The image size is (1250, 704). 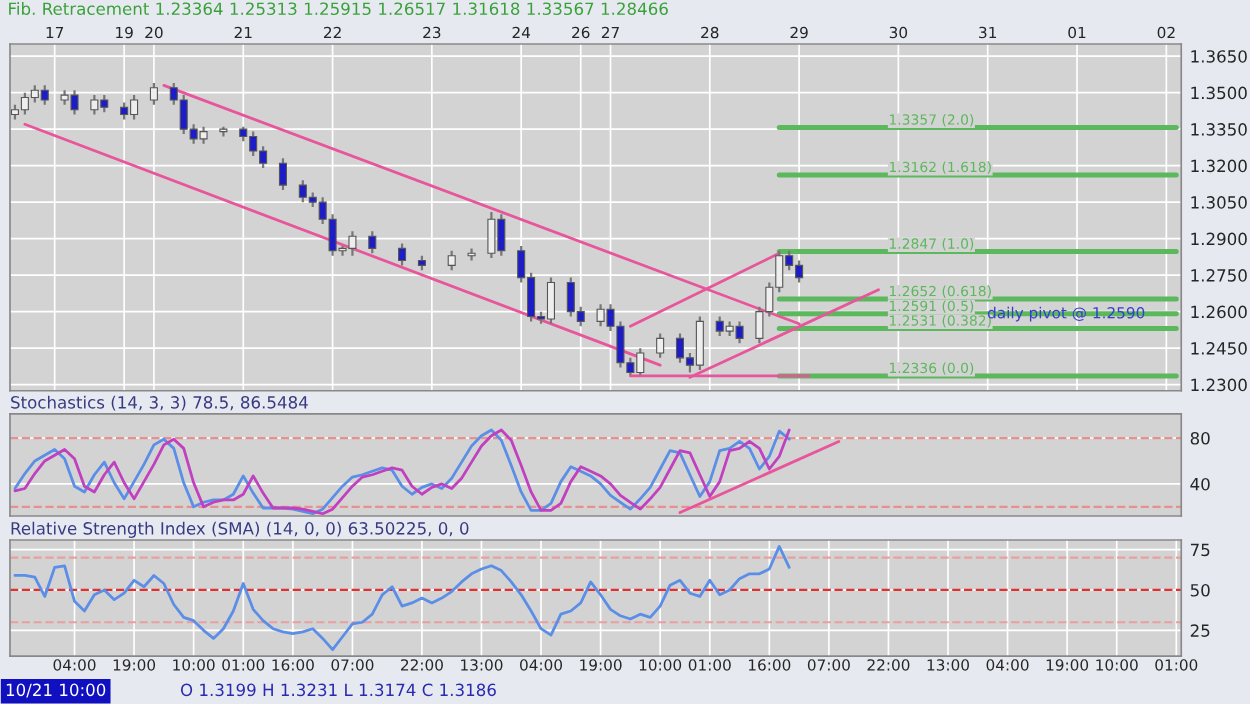 I want to click on y-tick-label: 75, so click(x=1200, y=550).